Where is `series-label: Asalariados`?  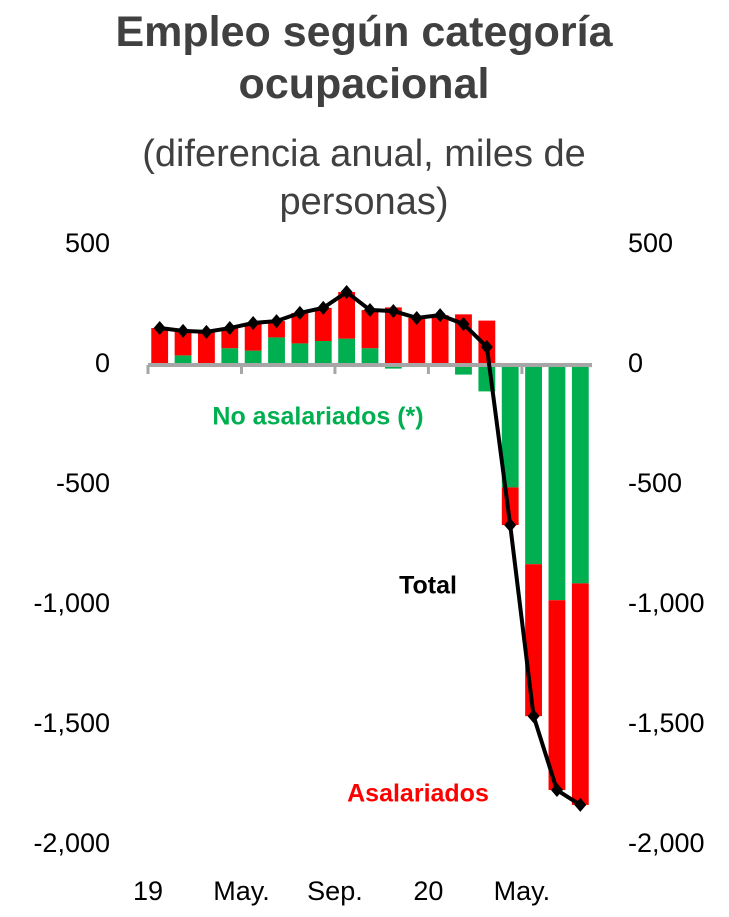
series-label: Asalariados is located at coordinates (418, 794).